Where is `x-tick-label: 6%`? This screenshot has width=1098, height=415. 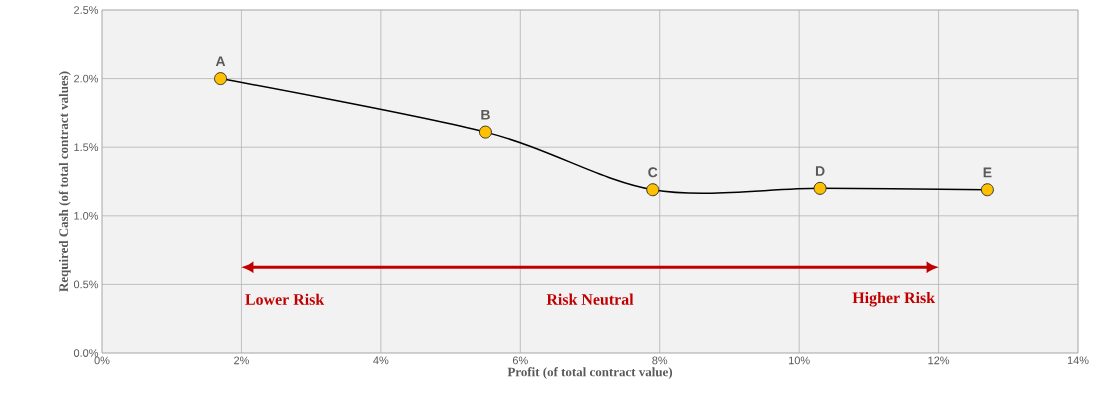 x-tick-label: 6% is located at coordinates (520, 360).